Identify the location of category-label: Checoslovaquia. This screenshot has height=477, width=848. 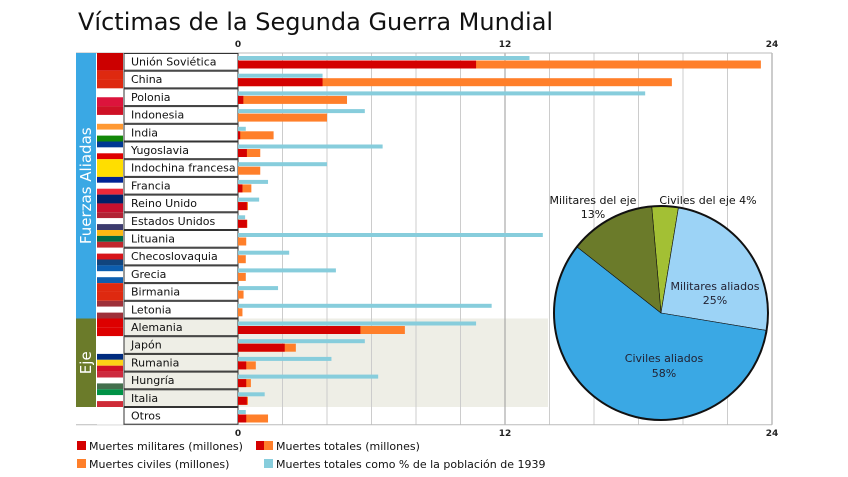
(174, 256).